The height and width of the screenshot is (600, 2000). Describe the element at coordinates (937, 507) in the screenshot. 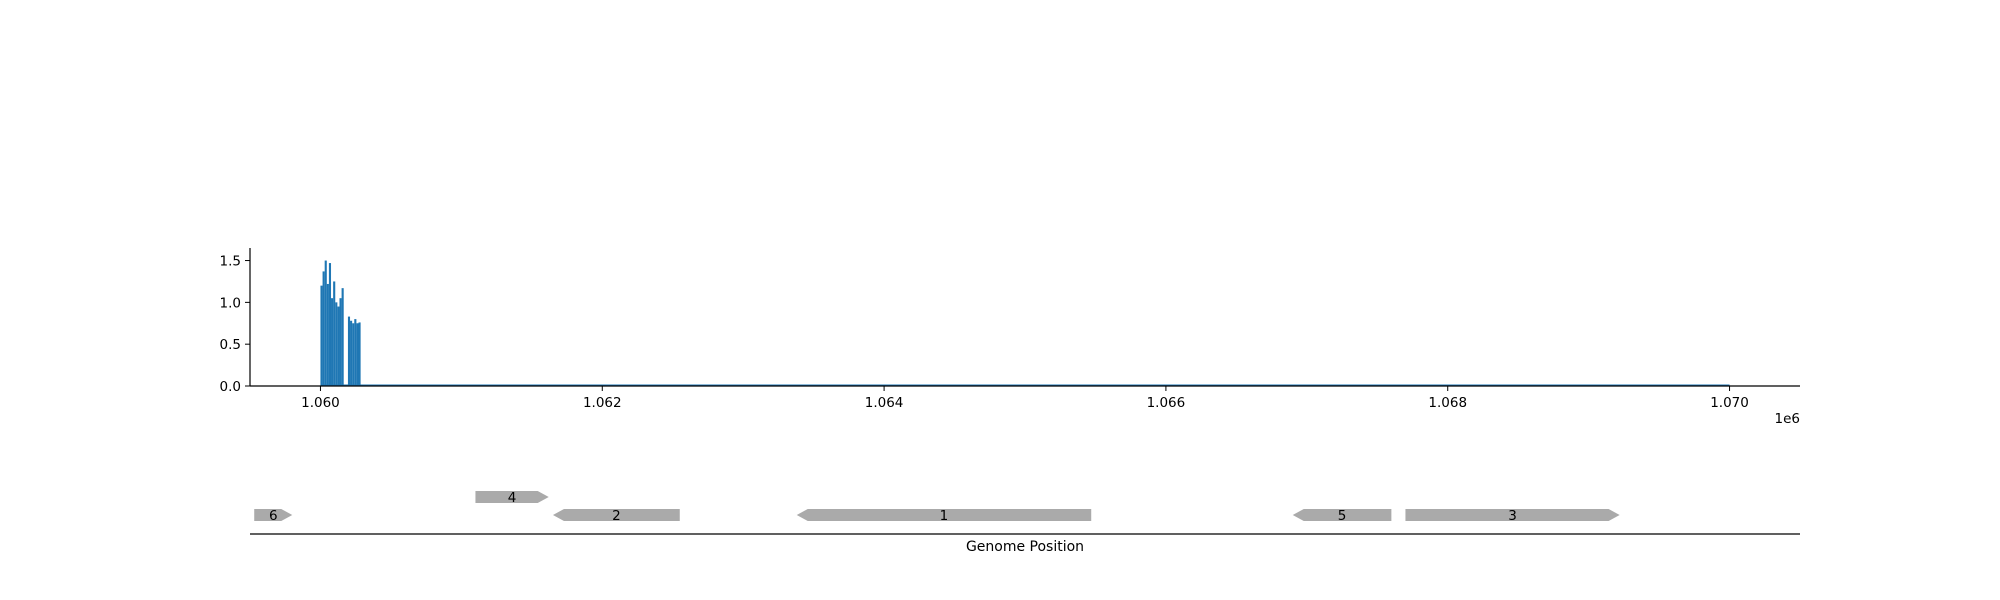

I see `gene-track-genes: 6 4 2 1 5 3` at that location.